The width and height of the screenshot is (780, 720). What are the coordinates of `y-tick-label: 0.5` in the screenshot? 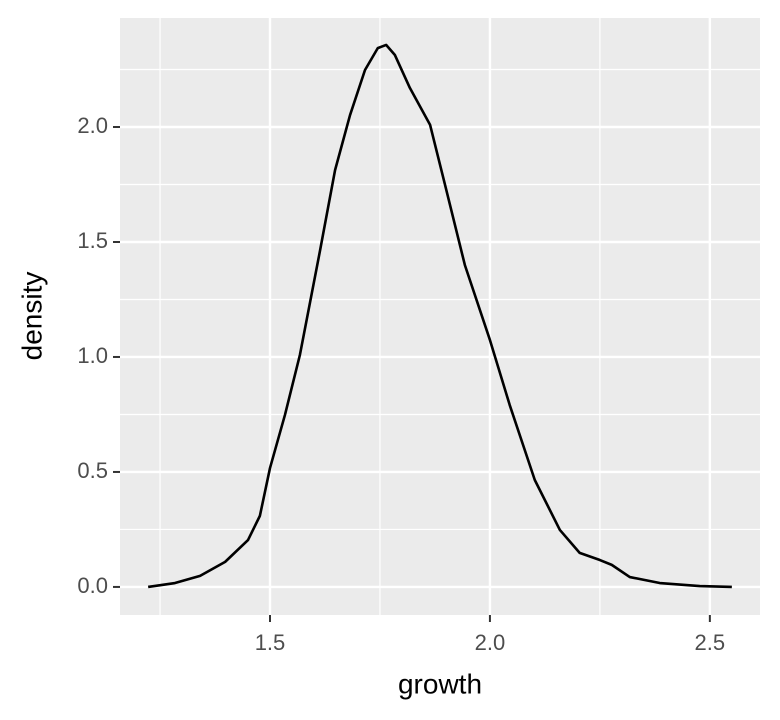 It's located at (92, 470).